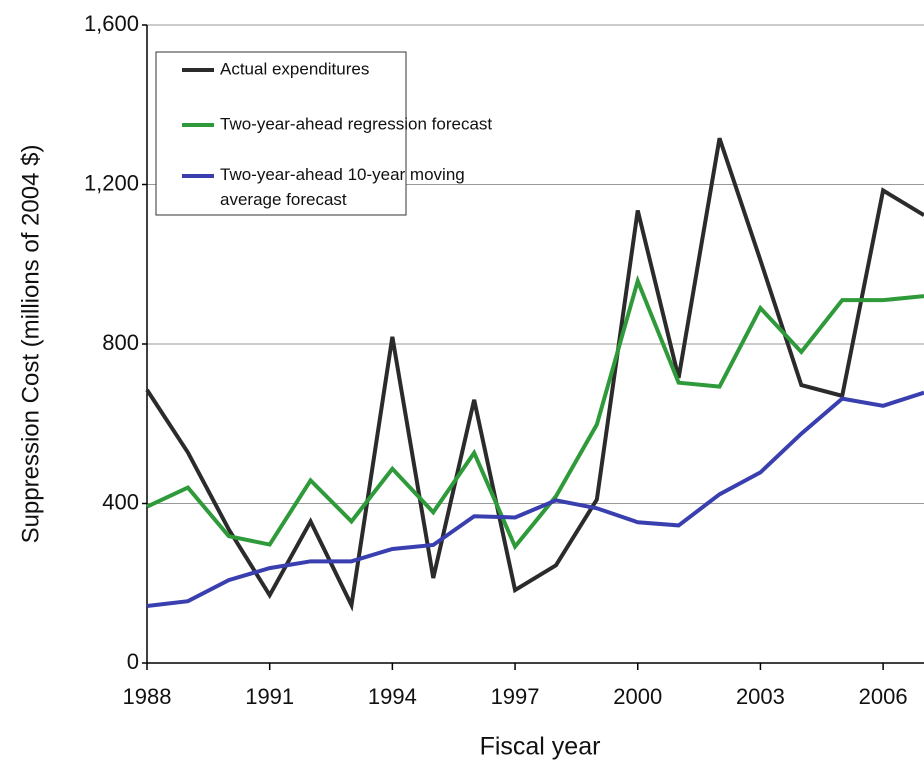 The height and width of the screenshot is (771, 924). Describe the element at coordinates (111, 182) in the screenshot. I see `y-tick-label: 1,200` at that location.